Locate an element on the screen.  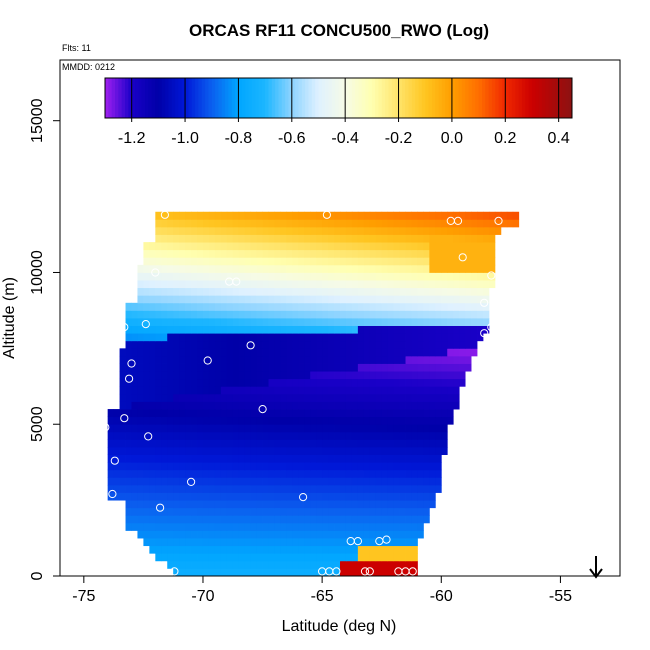
x-tick-label: -75 is located at coordinates (83, 596).